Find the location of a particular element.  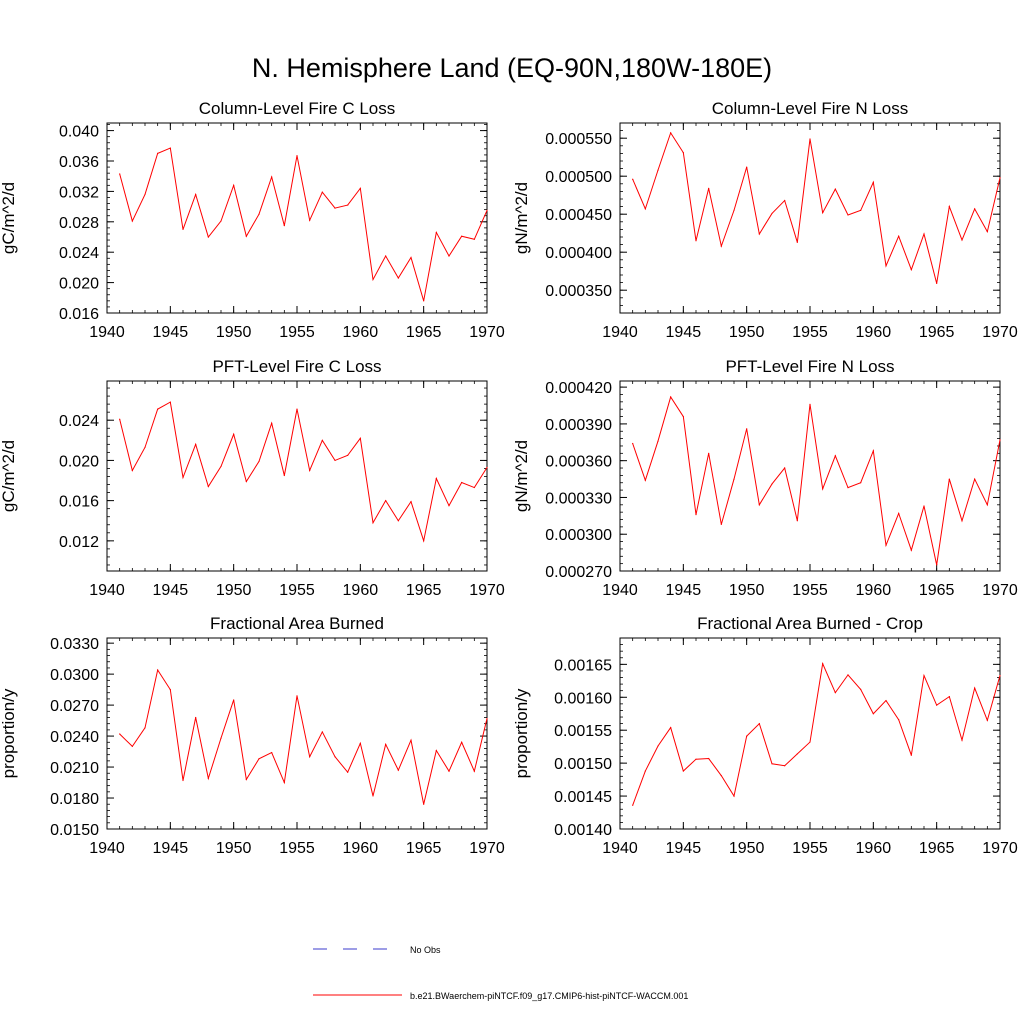

series-line is located at coordinates (303, 472).